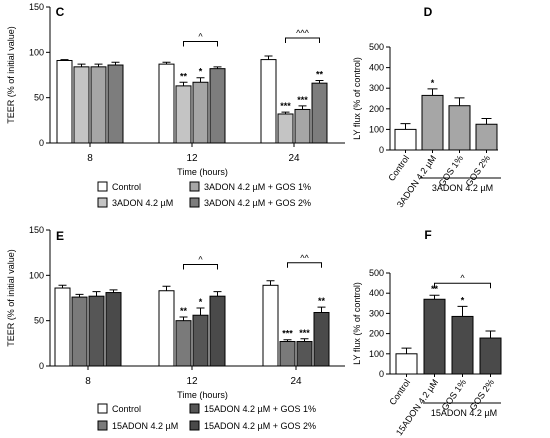 The height and width of the screenshot is (438, 550). I want to click on panel-c-xtick-label: 24, so click(294, 158).